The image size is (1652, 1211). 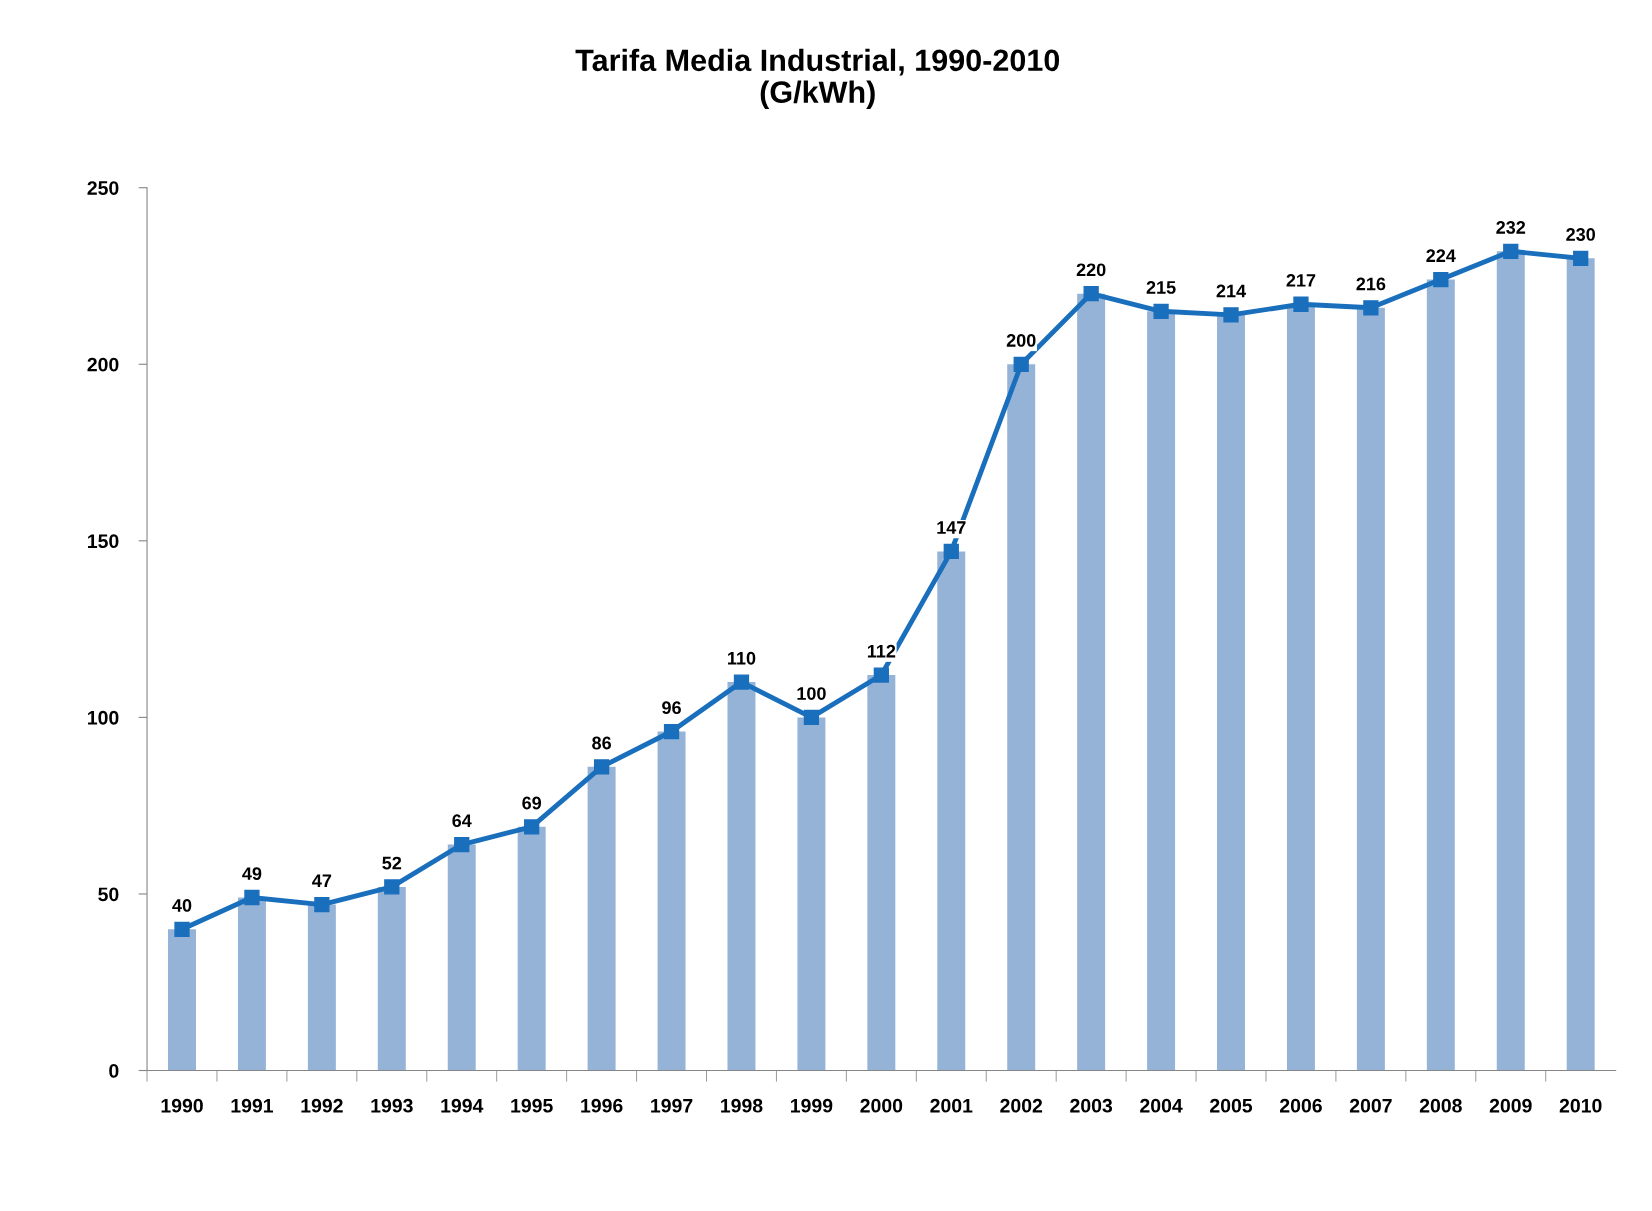 What do you see at coordinates (252, 1105) in the screenshot?
I see `x-tick-label: 1991` at bounding box center [252, 1105].